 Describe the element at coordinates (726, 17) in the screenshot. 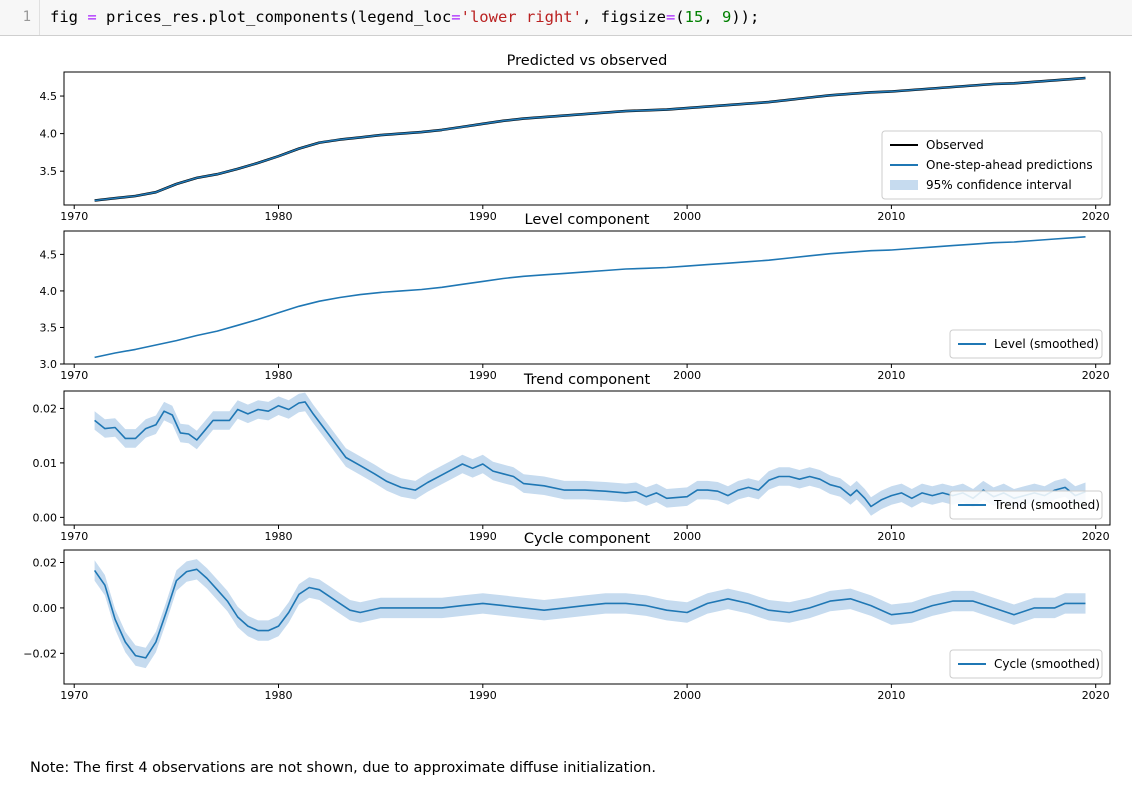

I see `code-token: 9` at that location.